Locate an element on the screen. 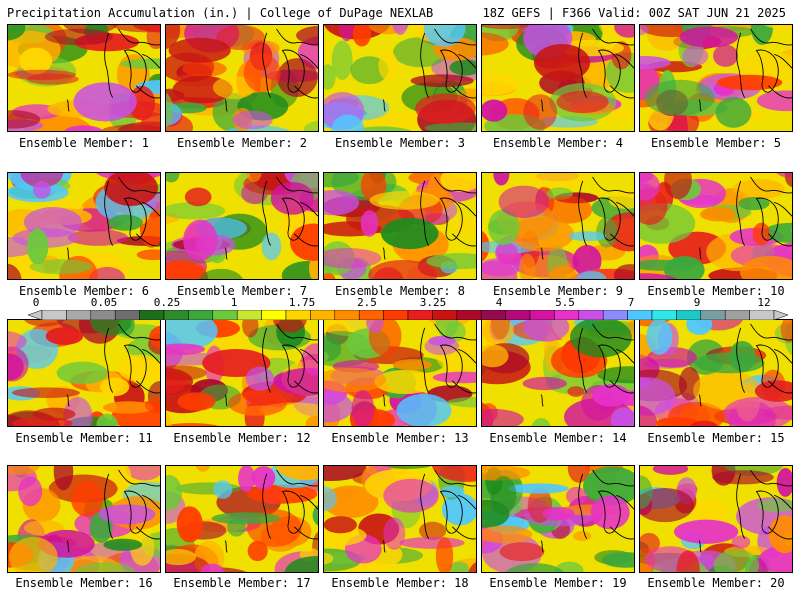 This screenshot has width=800, height=600. ensemble-member-label: Ensemble Member: 19 is located at coordinates (558, 583).